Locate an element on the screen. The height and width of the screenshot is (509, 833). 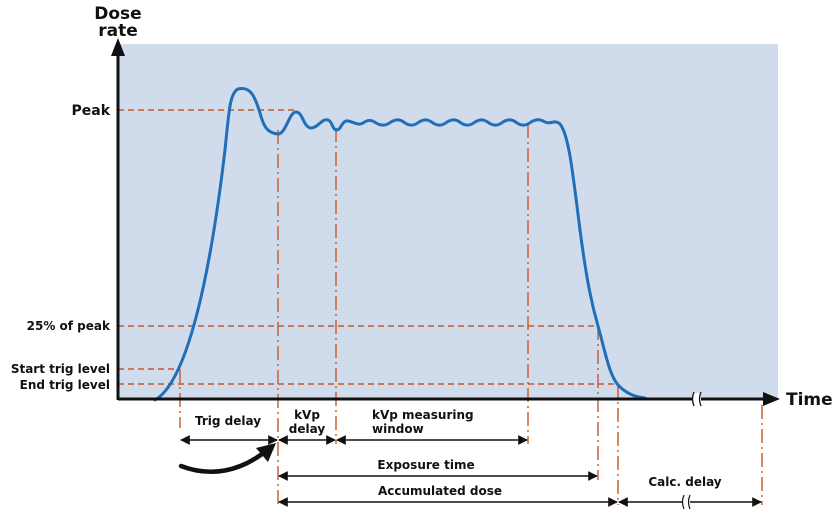
y-axis-arrowhead is located at coordinates (118, 47).